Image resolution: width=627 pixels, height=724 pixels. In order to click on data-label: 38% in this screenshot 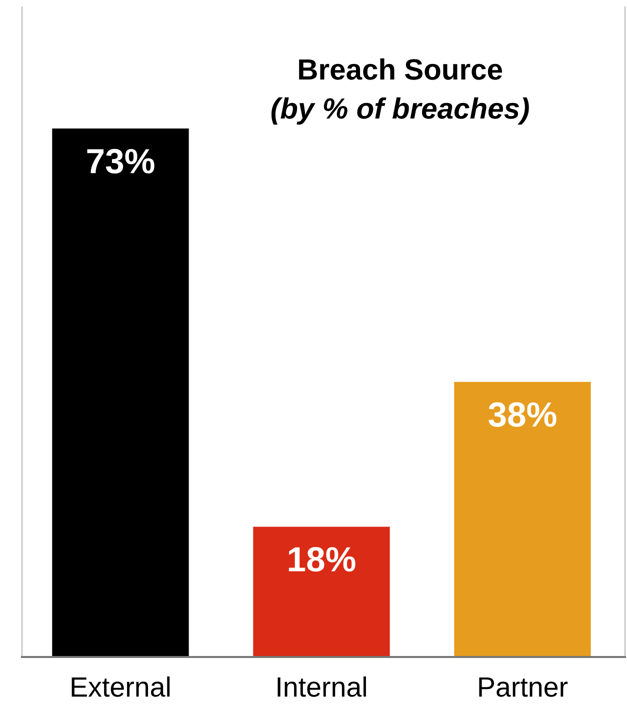, I will do `click(522, 414)`.